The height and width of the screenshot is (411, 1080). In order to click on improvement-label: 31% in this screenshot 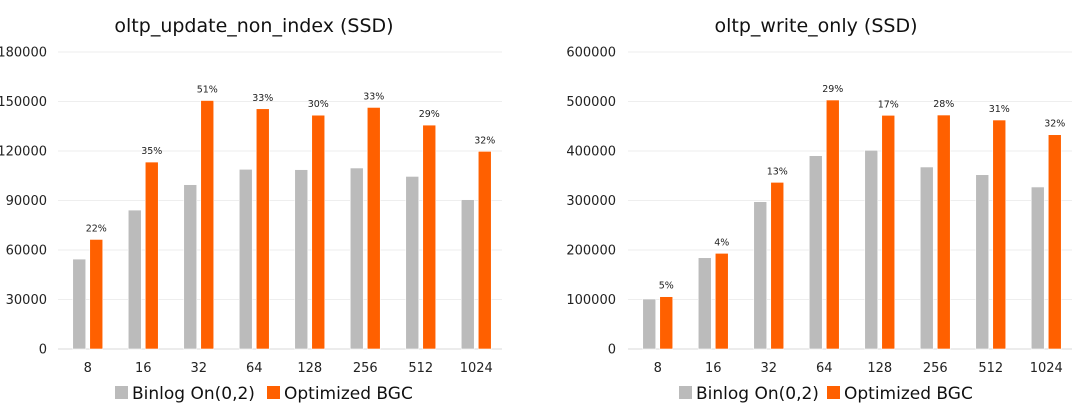, I will do `click(999, 109)`.